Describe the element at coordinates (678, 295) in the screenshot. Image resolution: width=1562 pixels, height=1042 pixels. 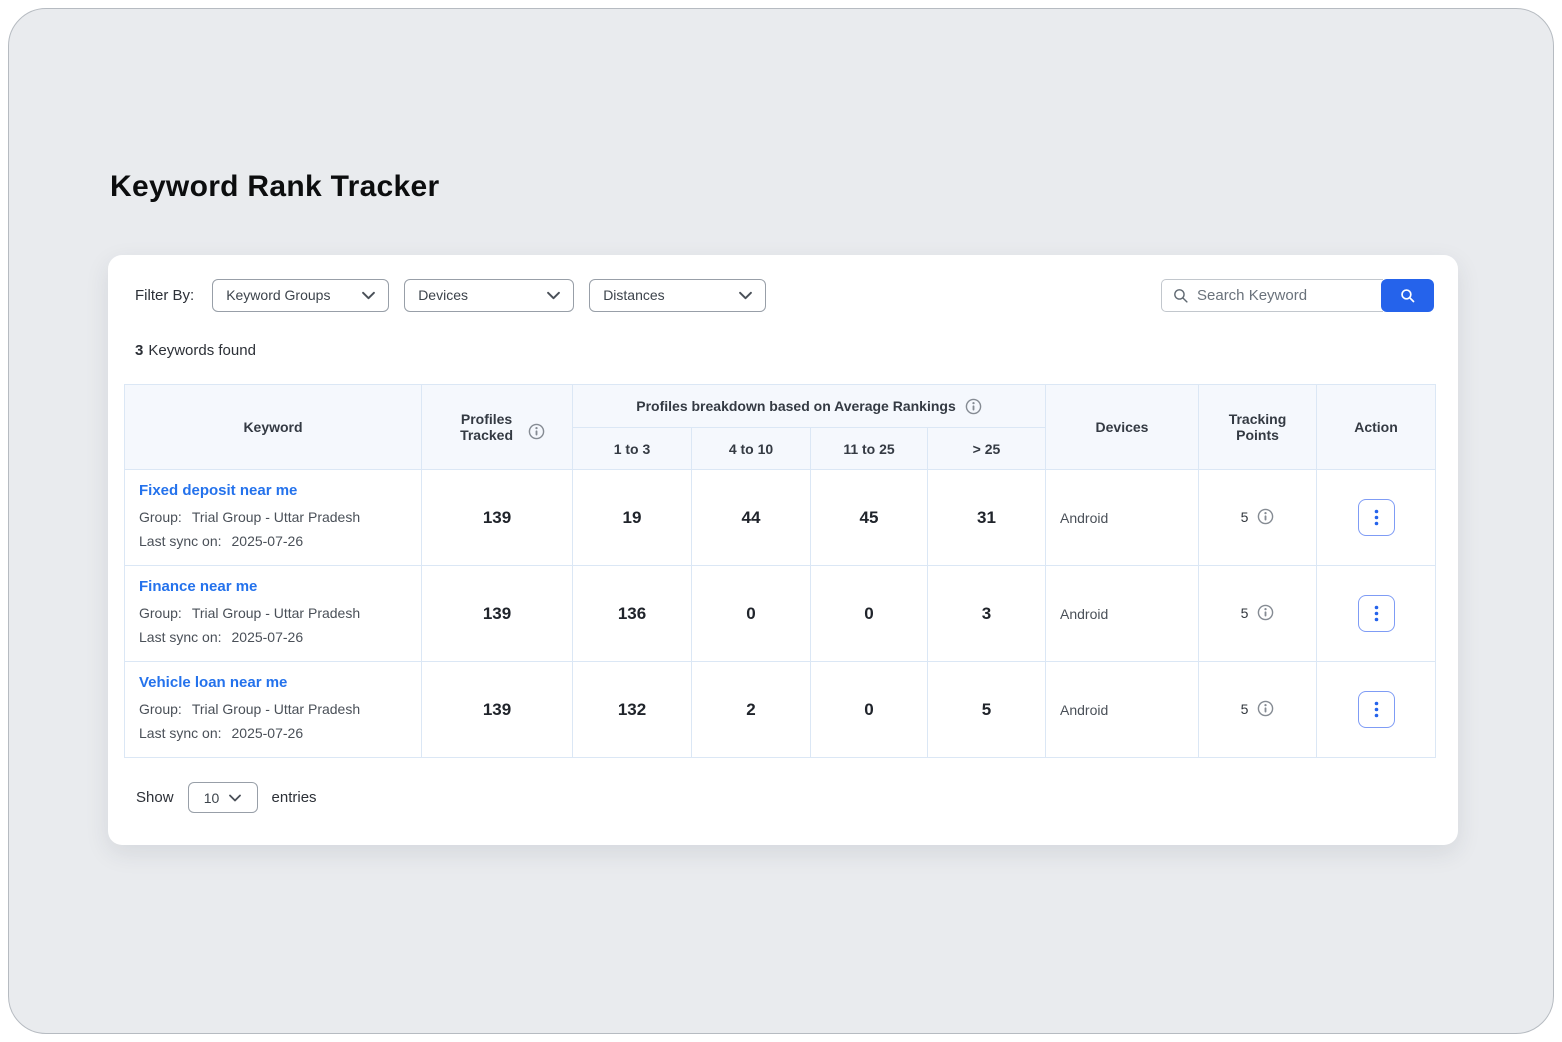
I see `distances-dropdown: Distances` at that location.